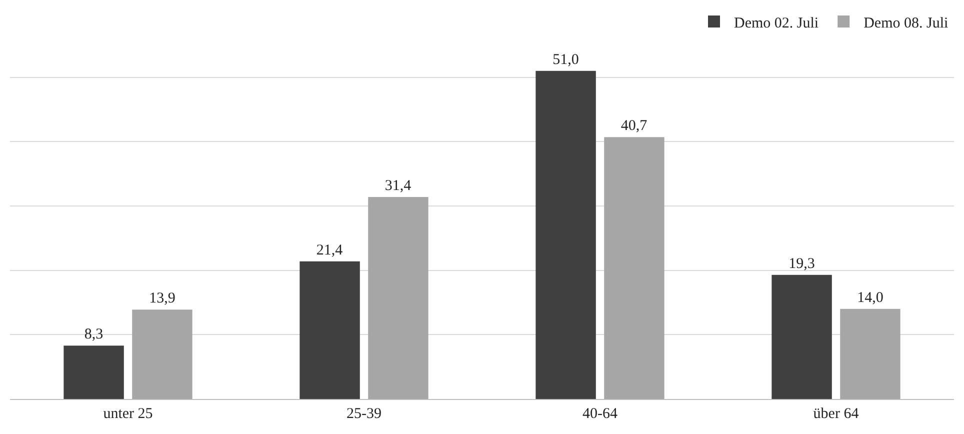 Image resolution: width=964 pixels, height=434 pixels. I want to click on legend-label: Demo 08. Juli, so click(906, 23).